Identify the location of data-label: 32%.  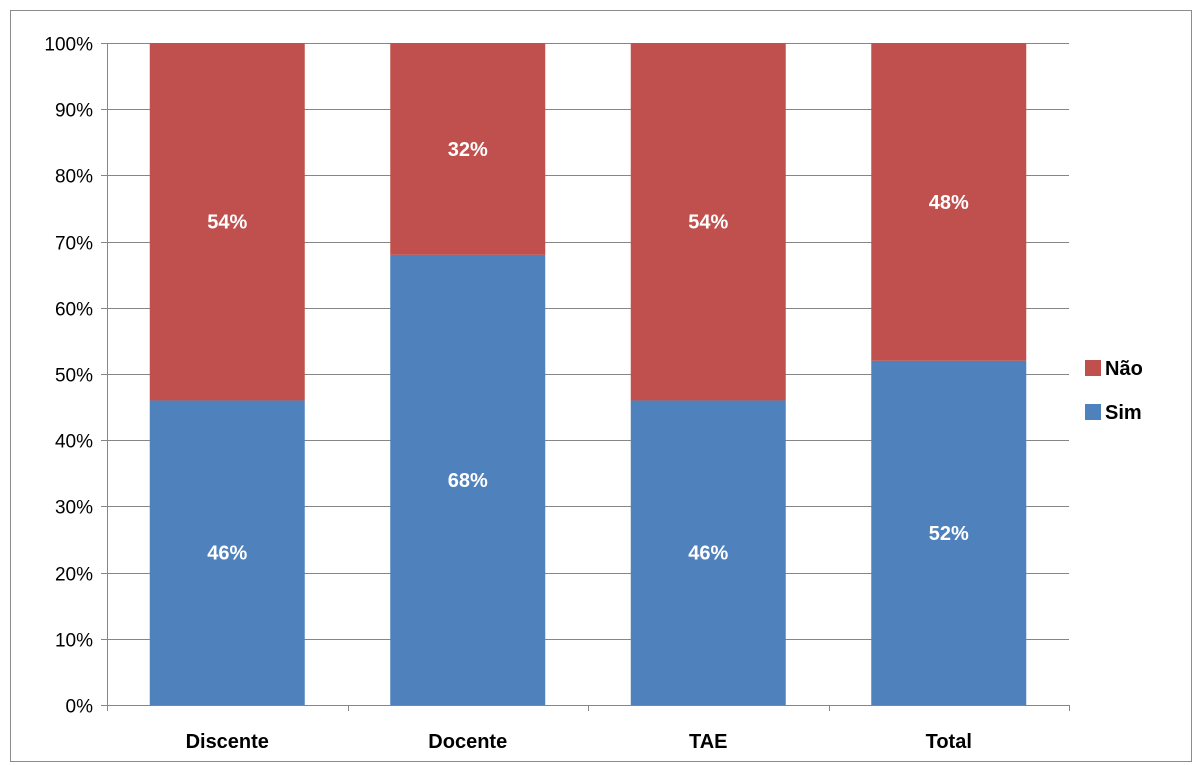
(468, 150).